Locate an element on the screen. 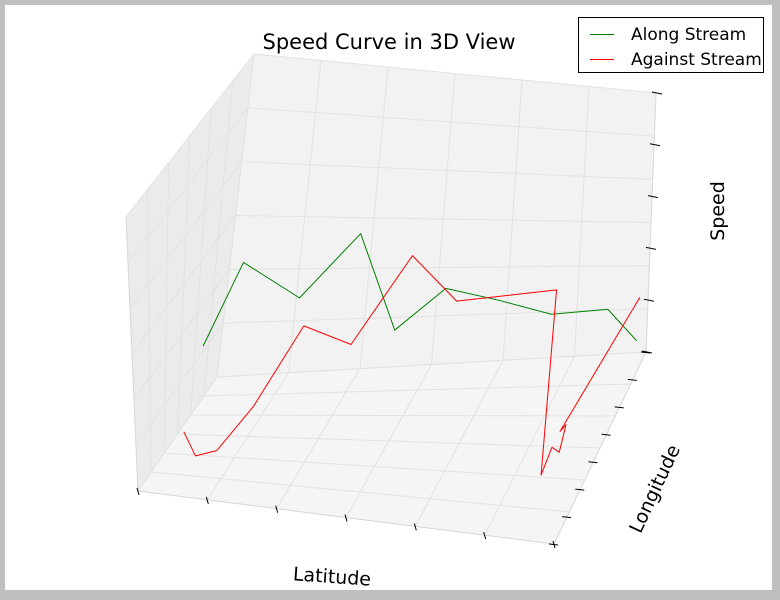 The height and width of the screenshot is (600, 780). legend-label-along-stream: Along Stream is located at coordinates (689, 34).